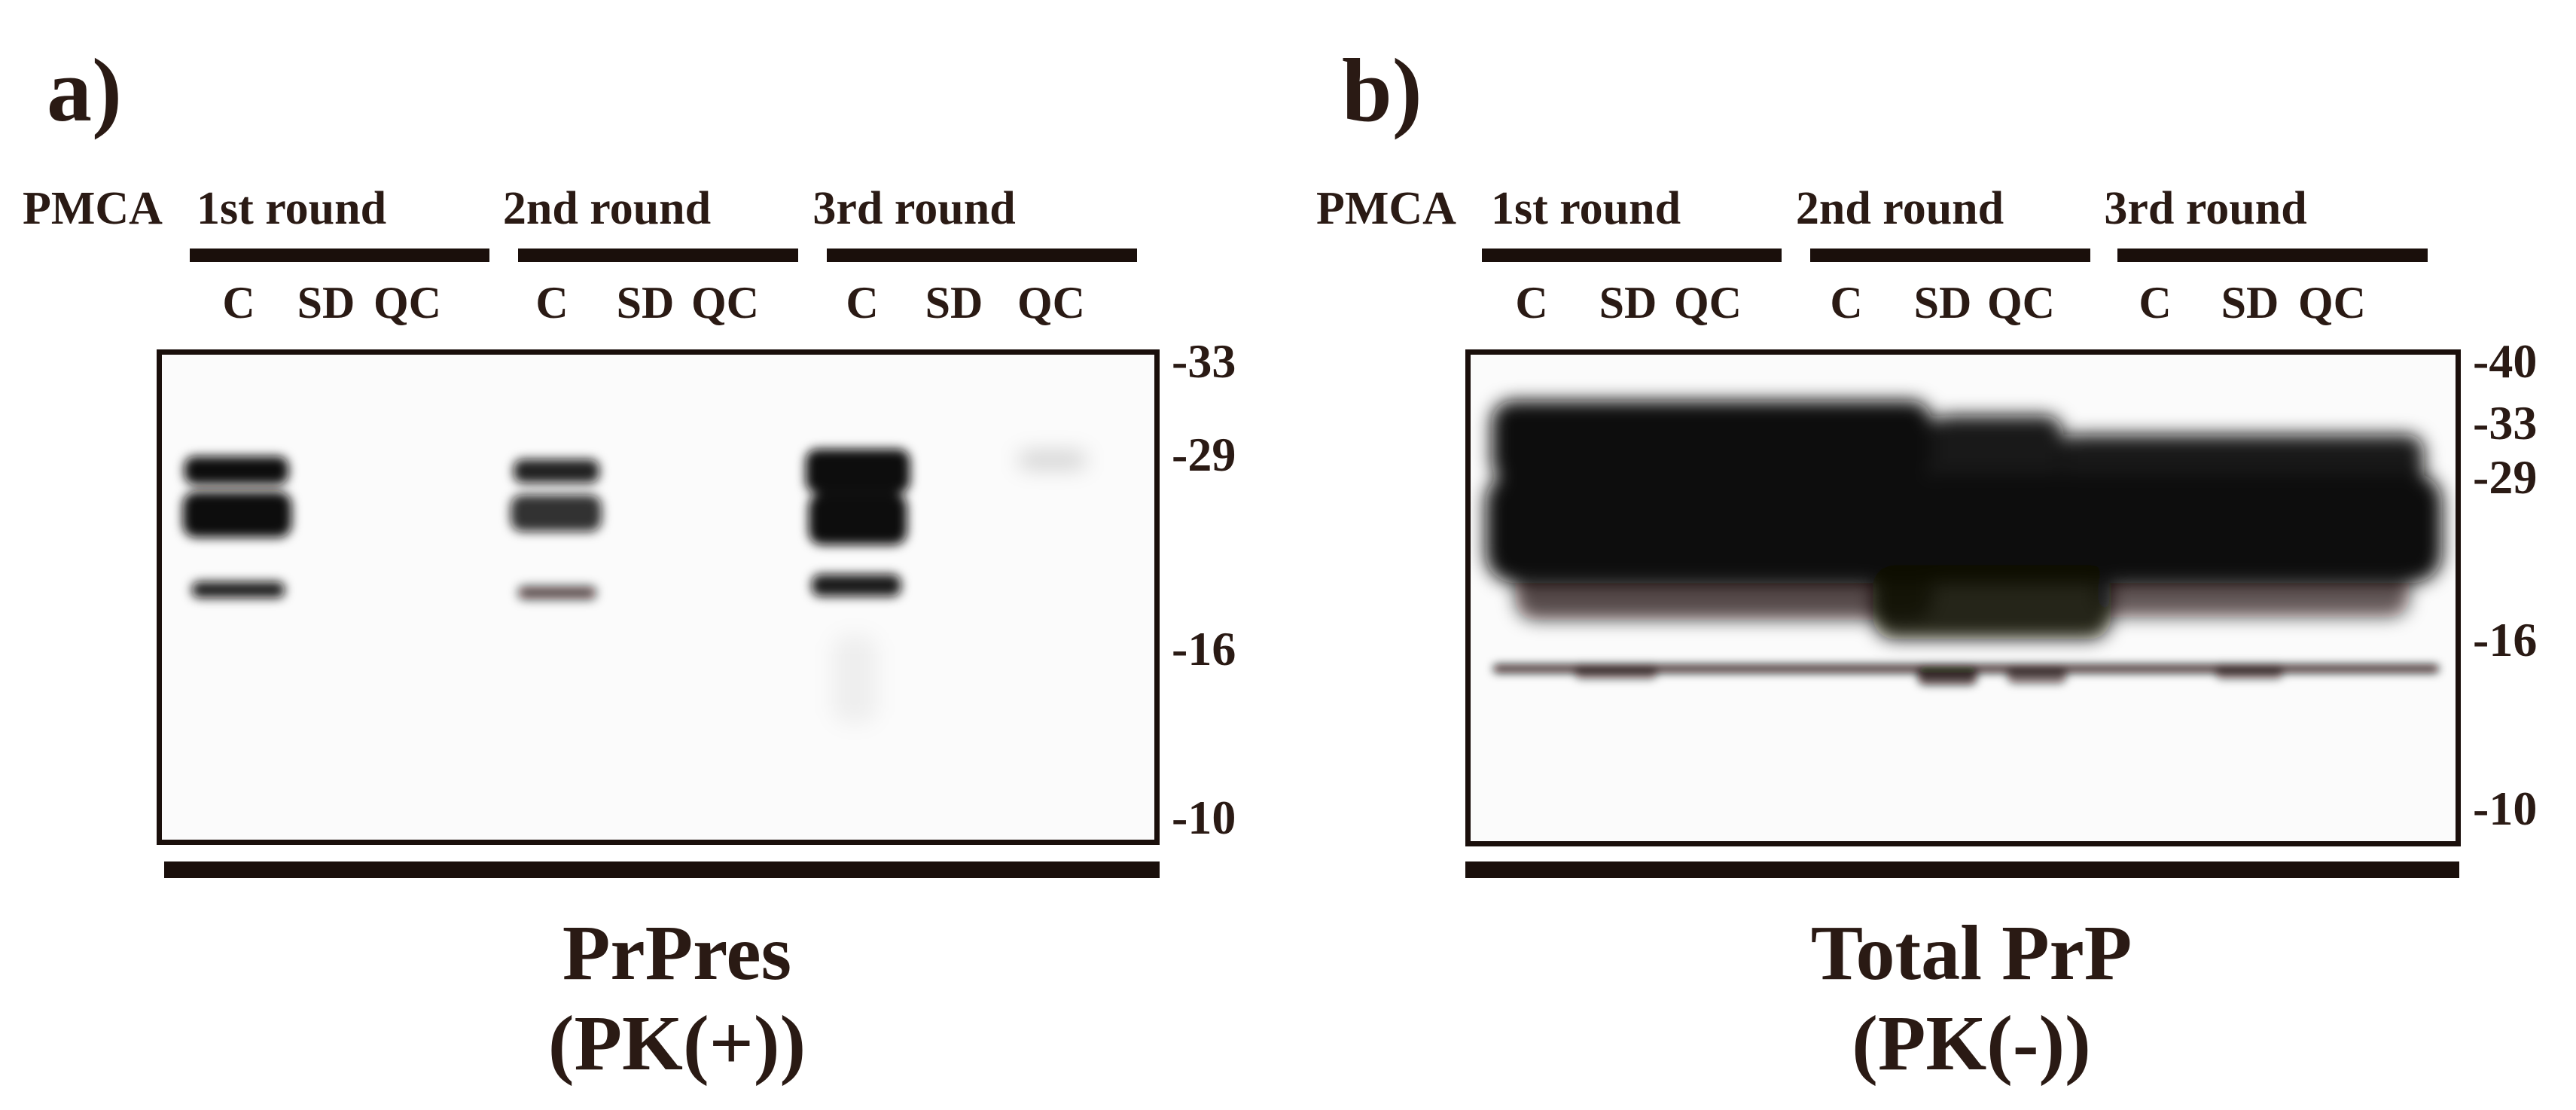  Describe the element at coordinates (291, 208) in the screenshot. I see `panel-a-round-1-label: 1st round` at that location.